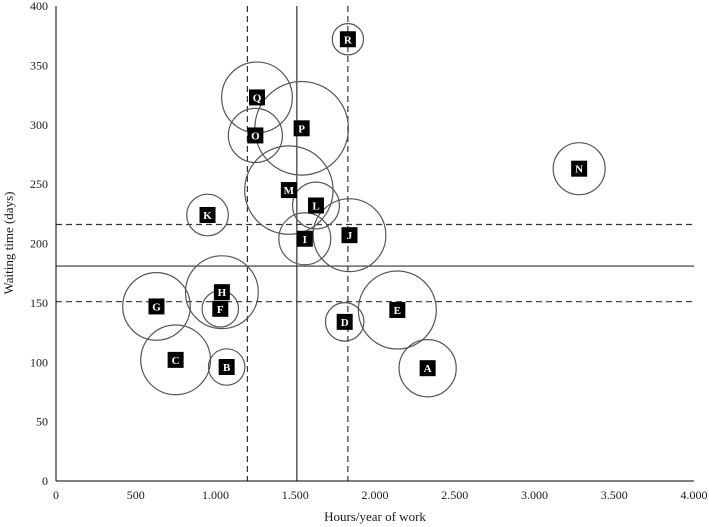 The image size is (709, 527). I want to click on bubble-i, so click(305, 239).